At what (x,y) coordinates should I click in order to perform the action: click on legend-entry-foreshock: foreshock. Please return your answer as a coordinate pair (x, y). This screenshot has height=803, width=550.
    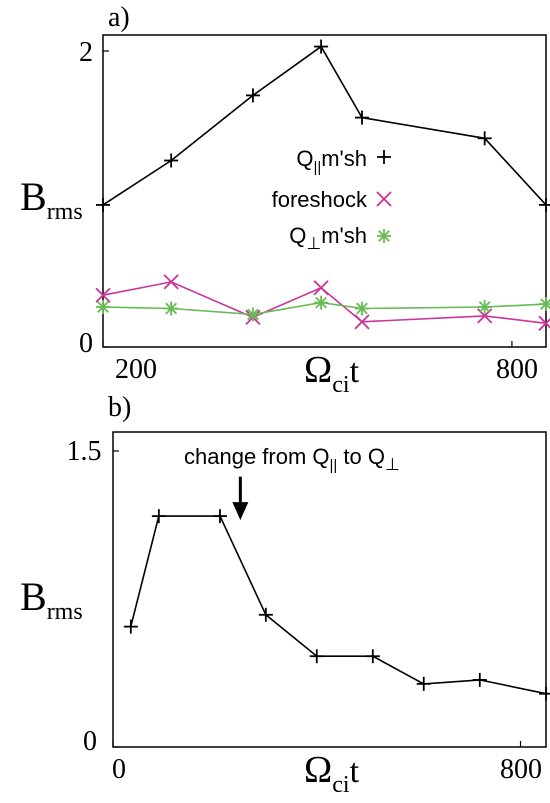
    Looking at the image, I should click on (332, 199).